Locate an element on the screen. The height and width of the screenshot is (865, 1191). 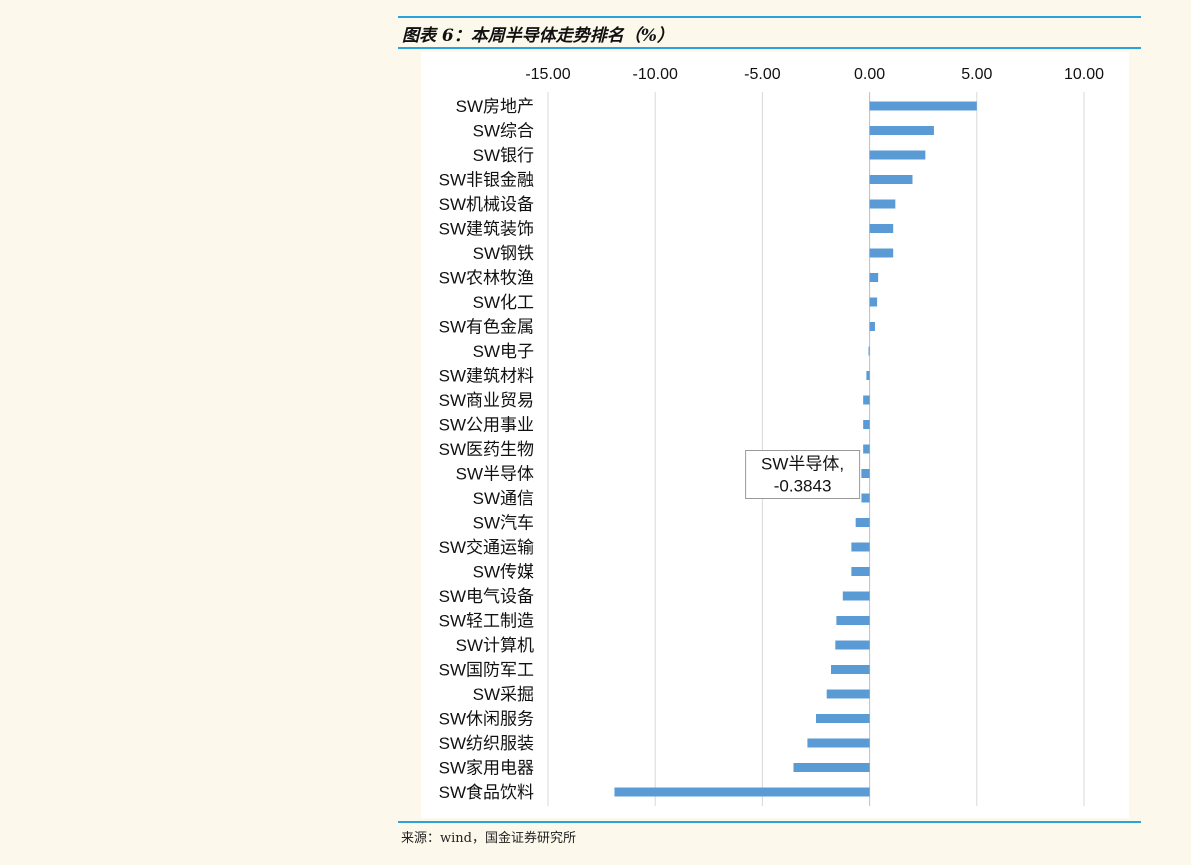
x-tick-label: 10.00 is located at coordinates (1084, 74).